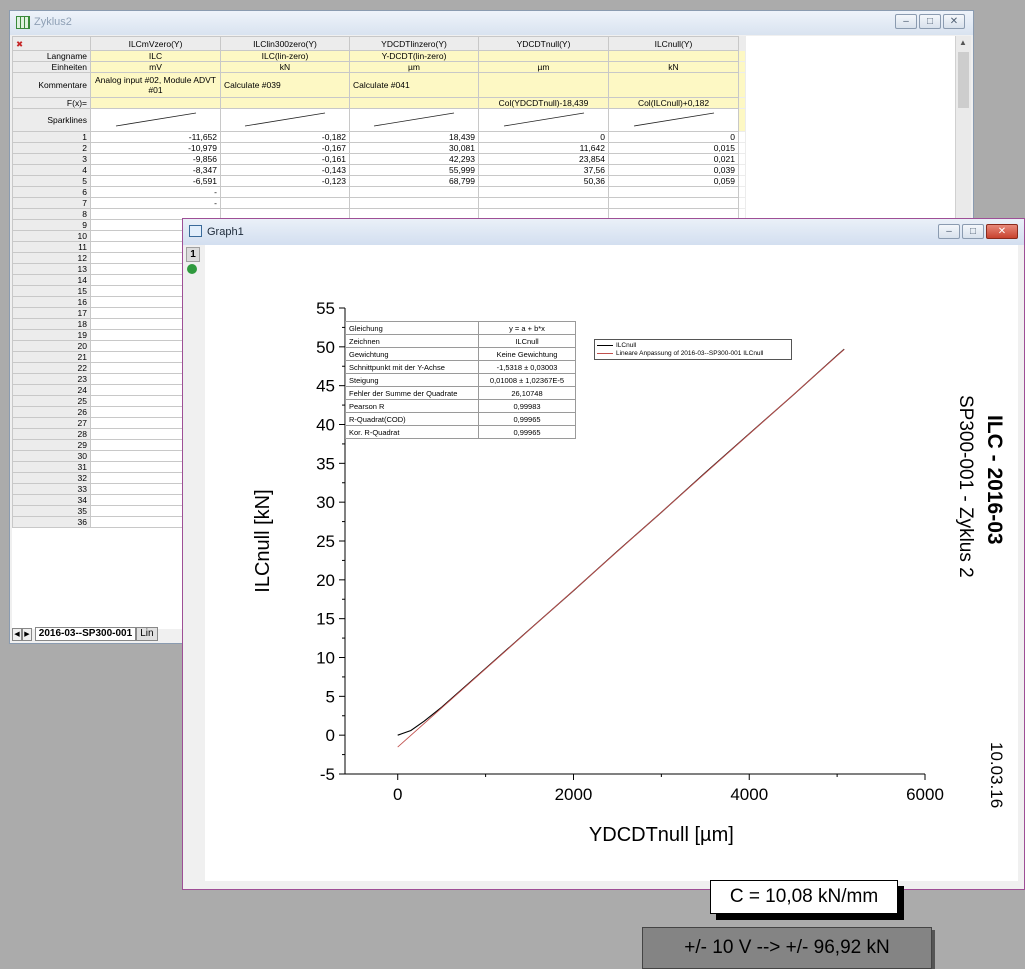 The width and height of the screenshot is (1025, 969). Describe the element at coordinates (51, 247) in the screenshot. I see `row-header: 11` at that location.